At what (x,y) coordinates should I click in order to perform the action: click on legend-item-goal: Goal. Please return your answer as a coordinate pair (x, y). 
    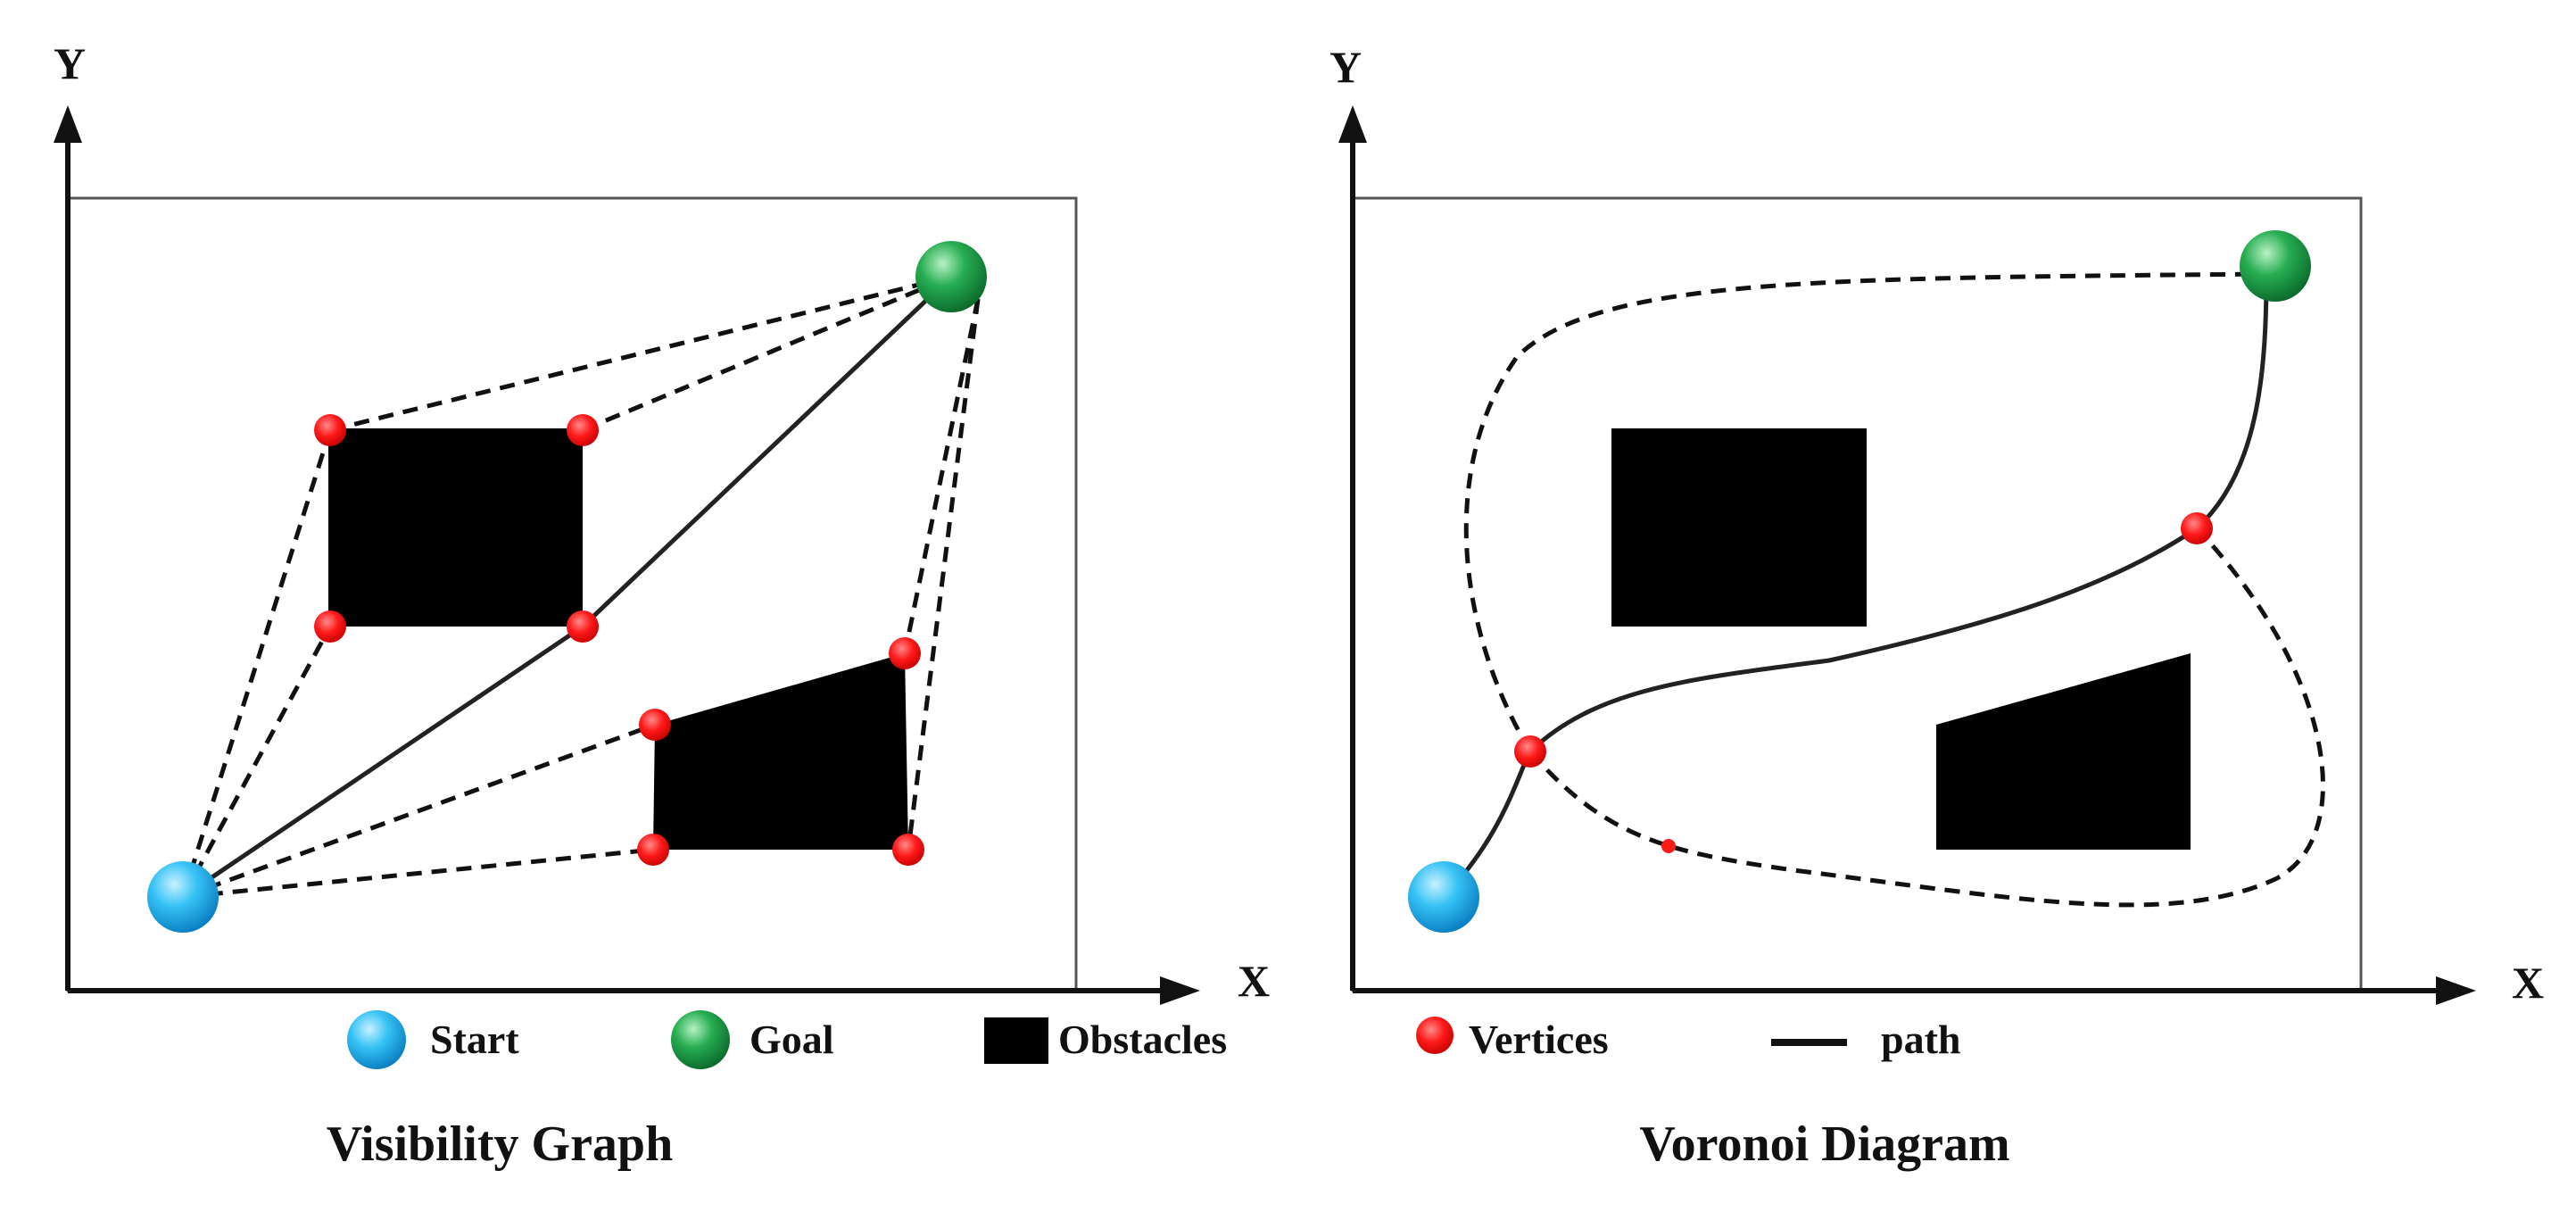
    Looking at the image, I should click on (752, 1039).